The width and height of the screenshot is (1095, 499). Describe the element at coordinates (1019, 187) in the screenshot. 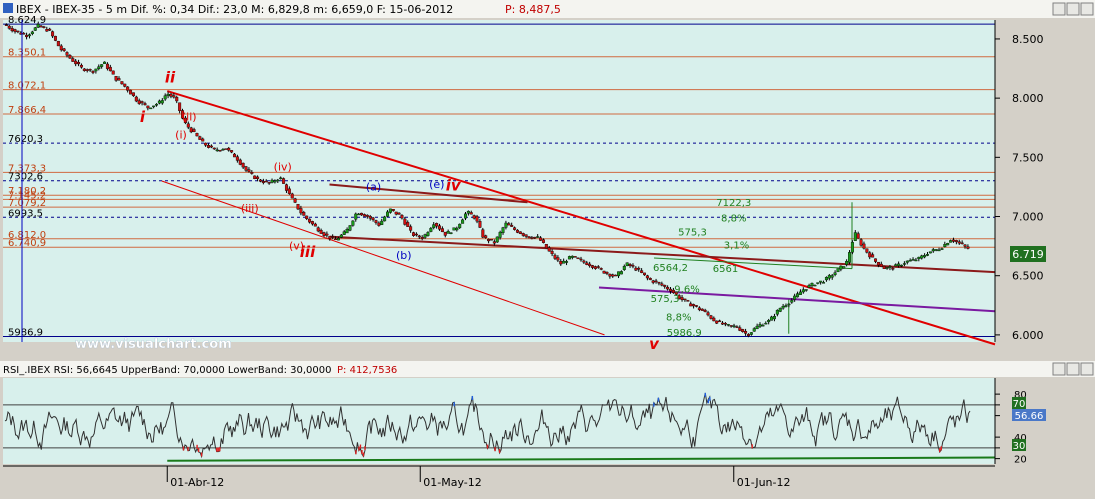

I see `main-y-axis: 8.500 8.000 7.500 7.000 6.500 6.000` at that location.